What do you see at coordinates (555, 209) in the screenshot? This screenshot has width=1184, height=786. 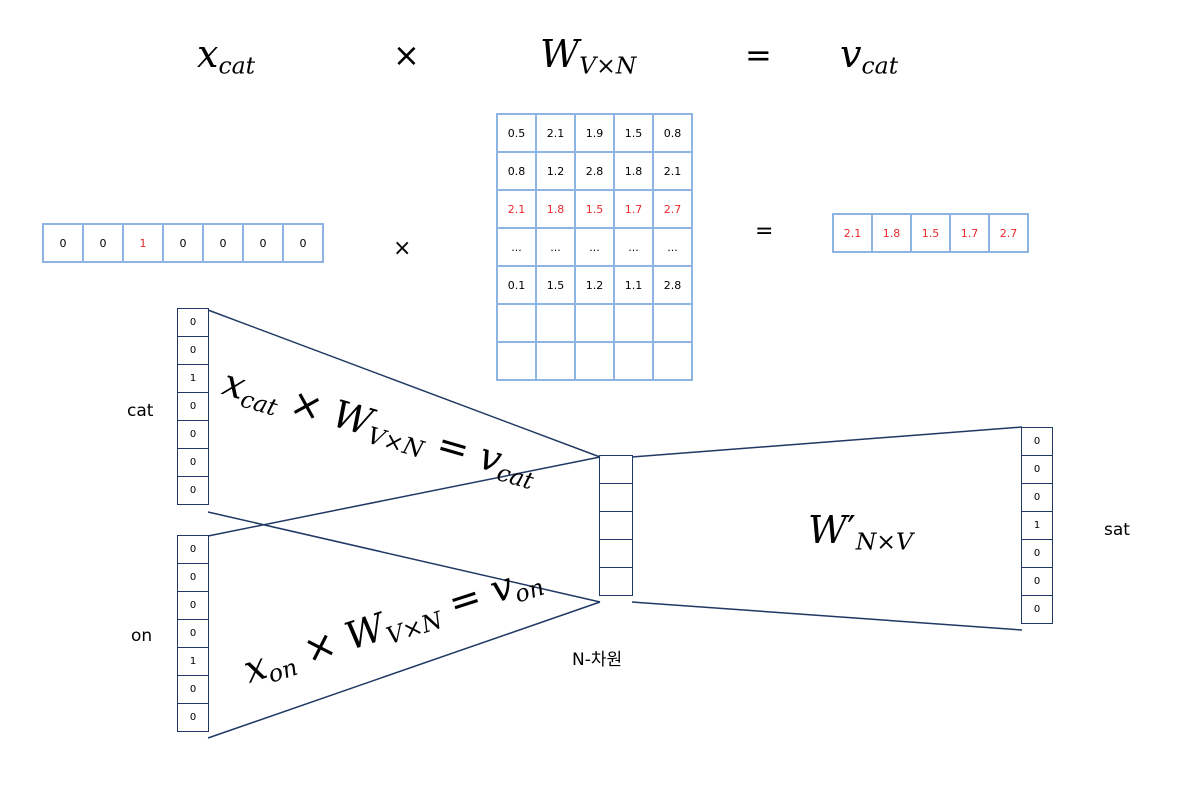 I see `matrix-cell-highlight: 1.8` at bounding box center [555, 209].